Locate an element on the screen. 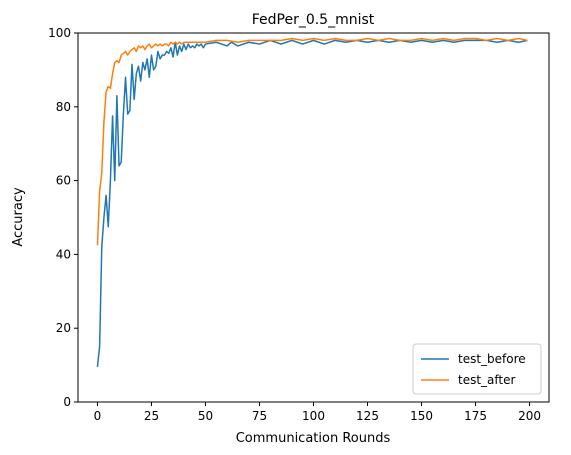  y-tick-label: 20 is located at coordinates (63, 328).